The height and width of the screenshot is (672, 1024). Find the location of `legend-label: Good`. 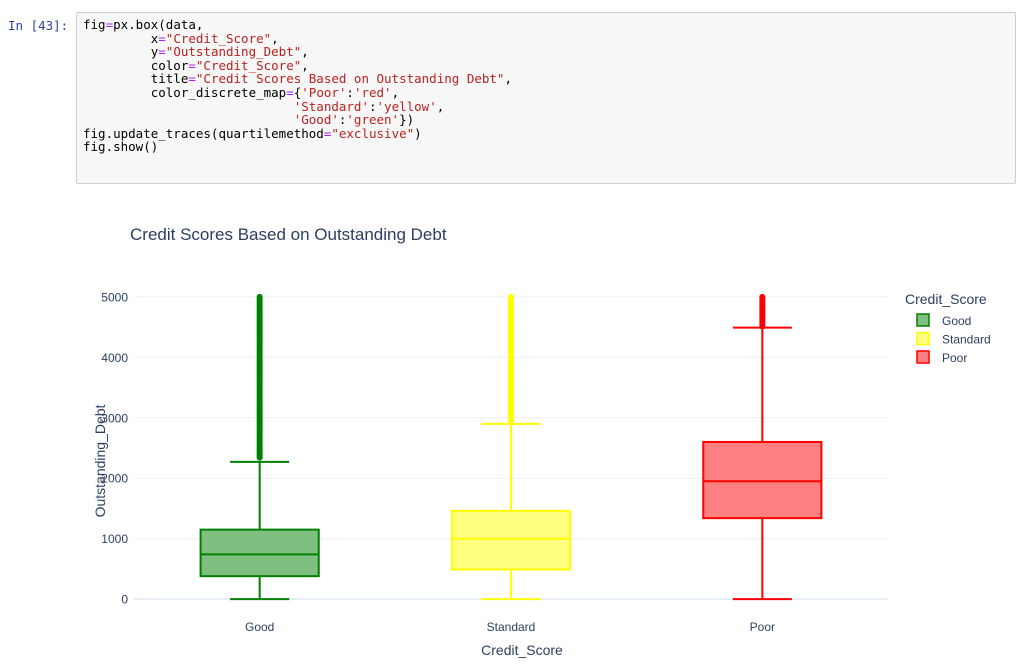

legend-label: Good is located at coordinates (956, 321).